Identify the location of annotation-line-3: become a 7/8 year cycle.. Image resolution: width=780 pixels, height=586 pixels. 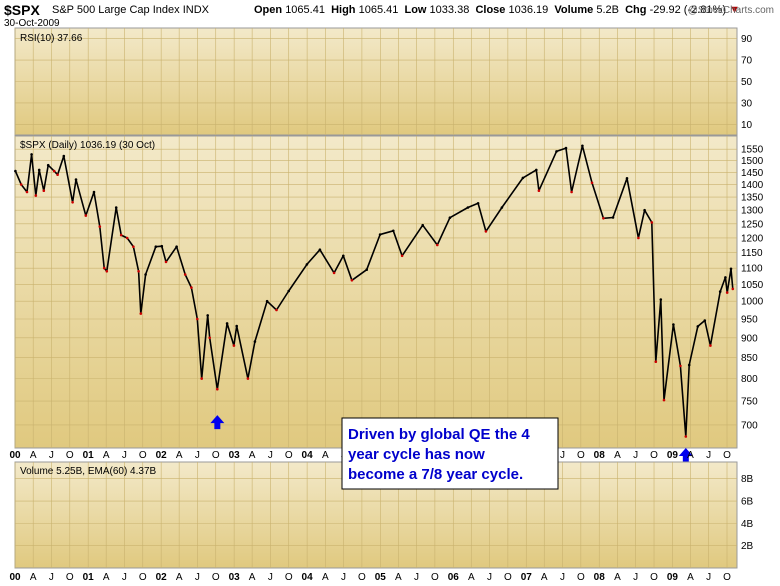
(435, 474).